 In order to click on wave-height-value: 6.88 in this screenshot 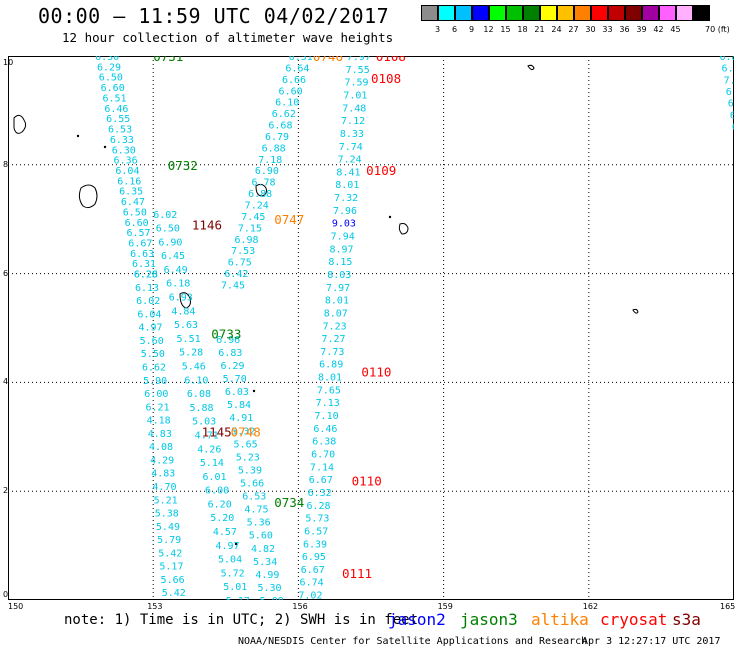, I will do `click(260, 194)`.